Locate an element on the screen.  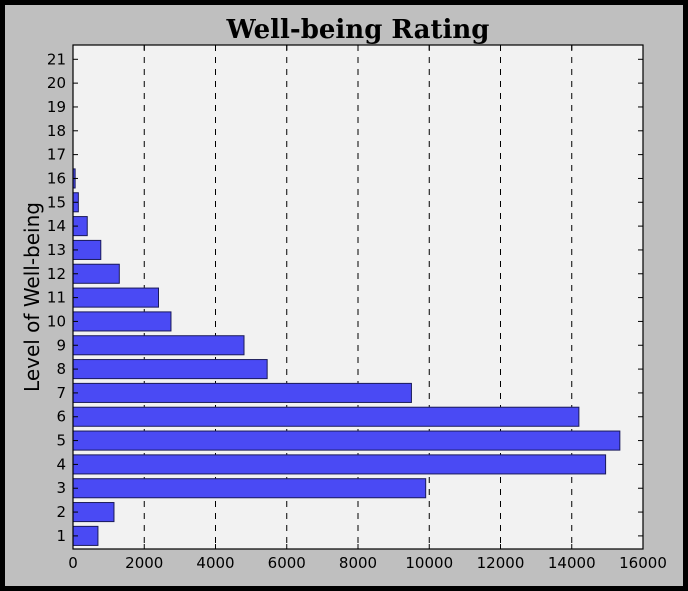
x-tick-label: 2000 is located at coordinates (144, 563).